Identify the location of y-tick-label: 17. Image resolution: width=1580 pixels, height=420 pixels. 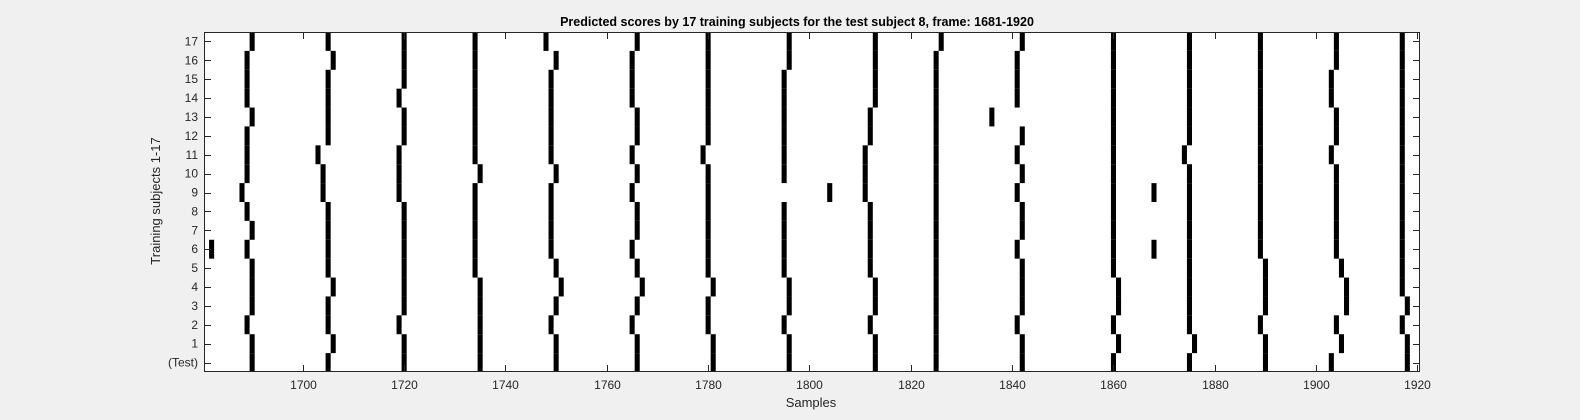
(192, 41).